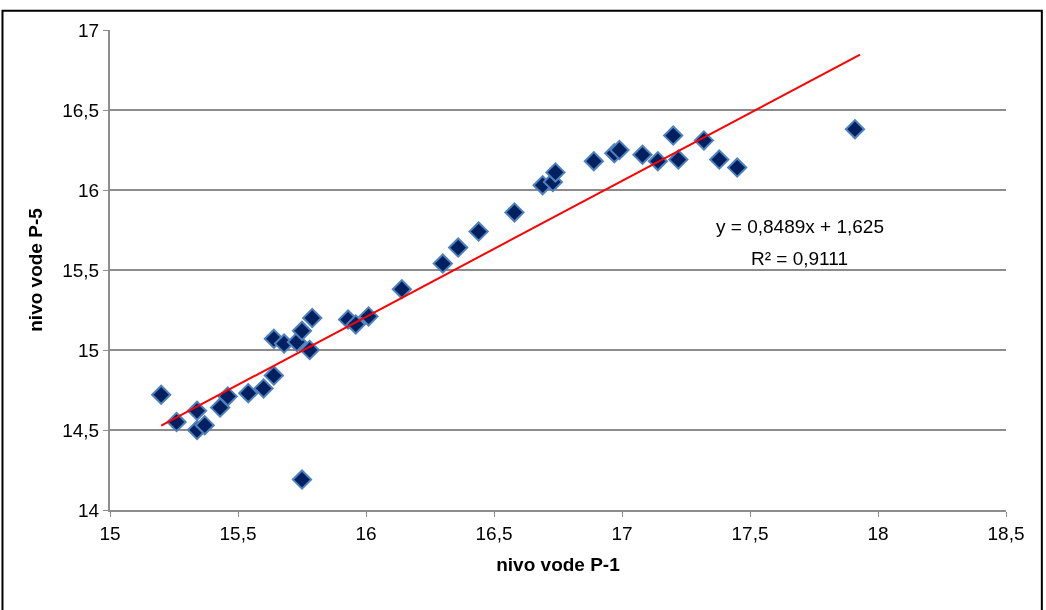  I want to click on y-tick-label: 15,5, so click(81, 270).